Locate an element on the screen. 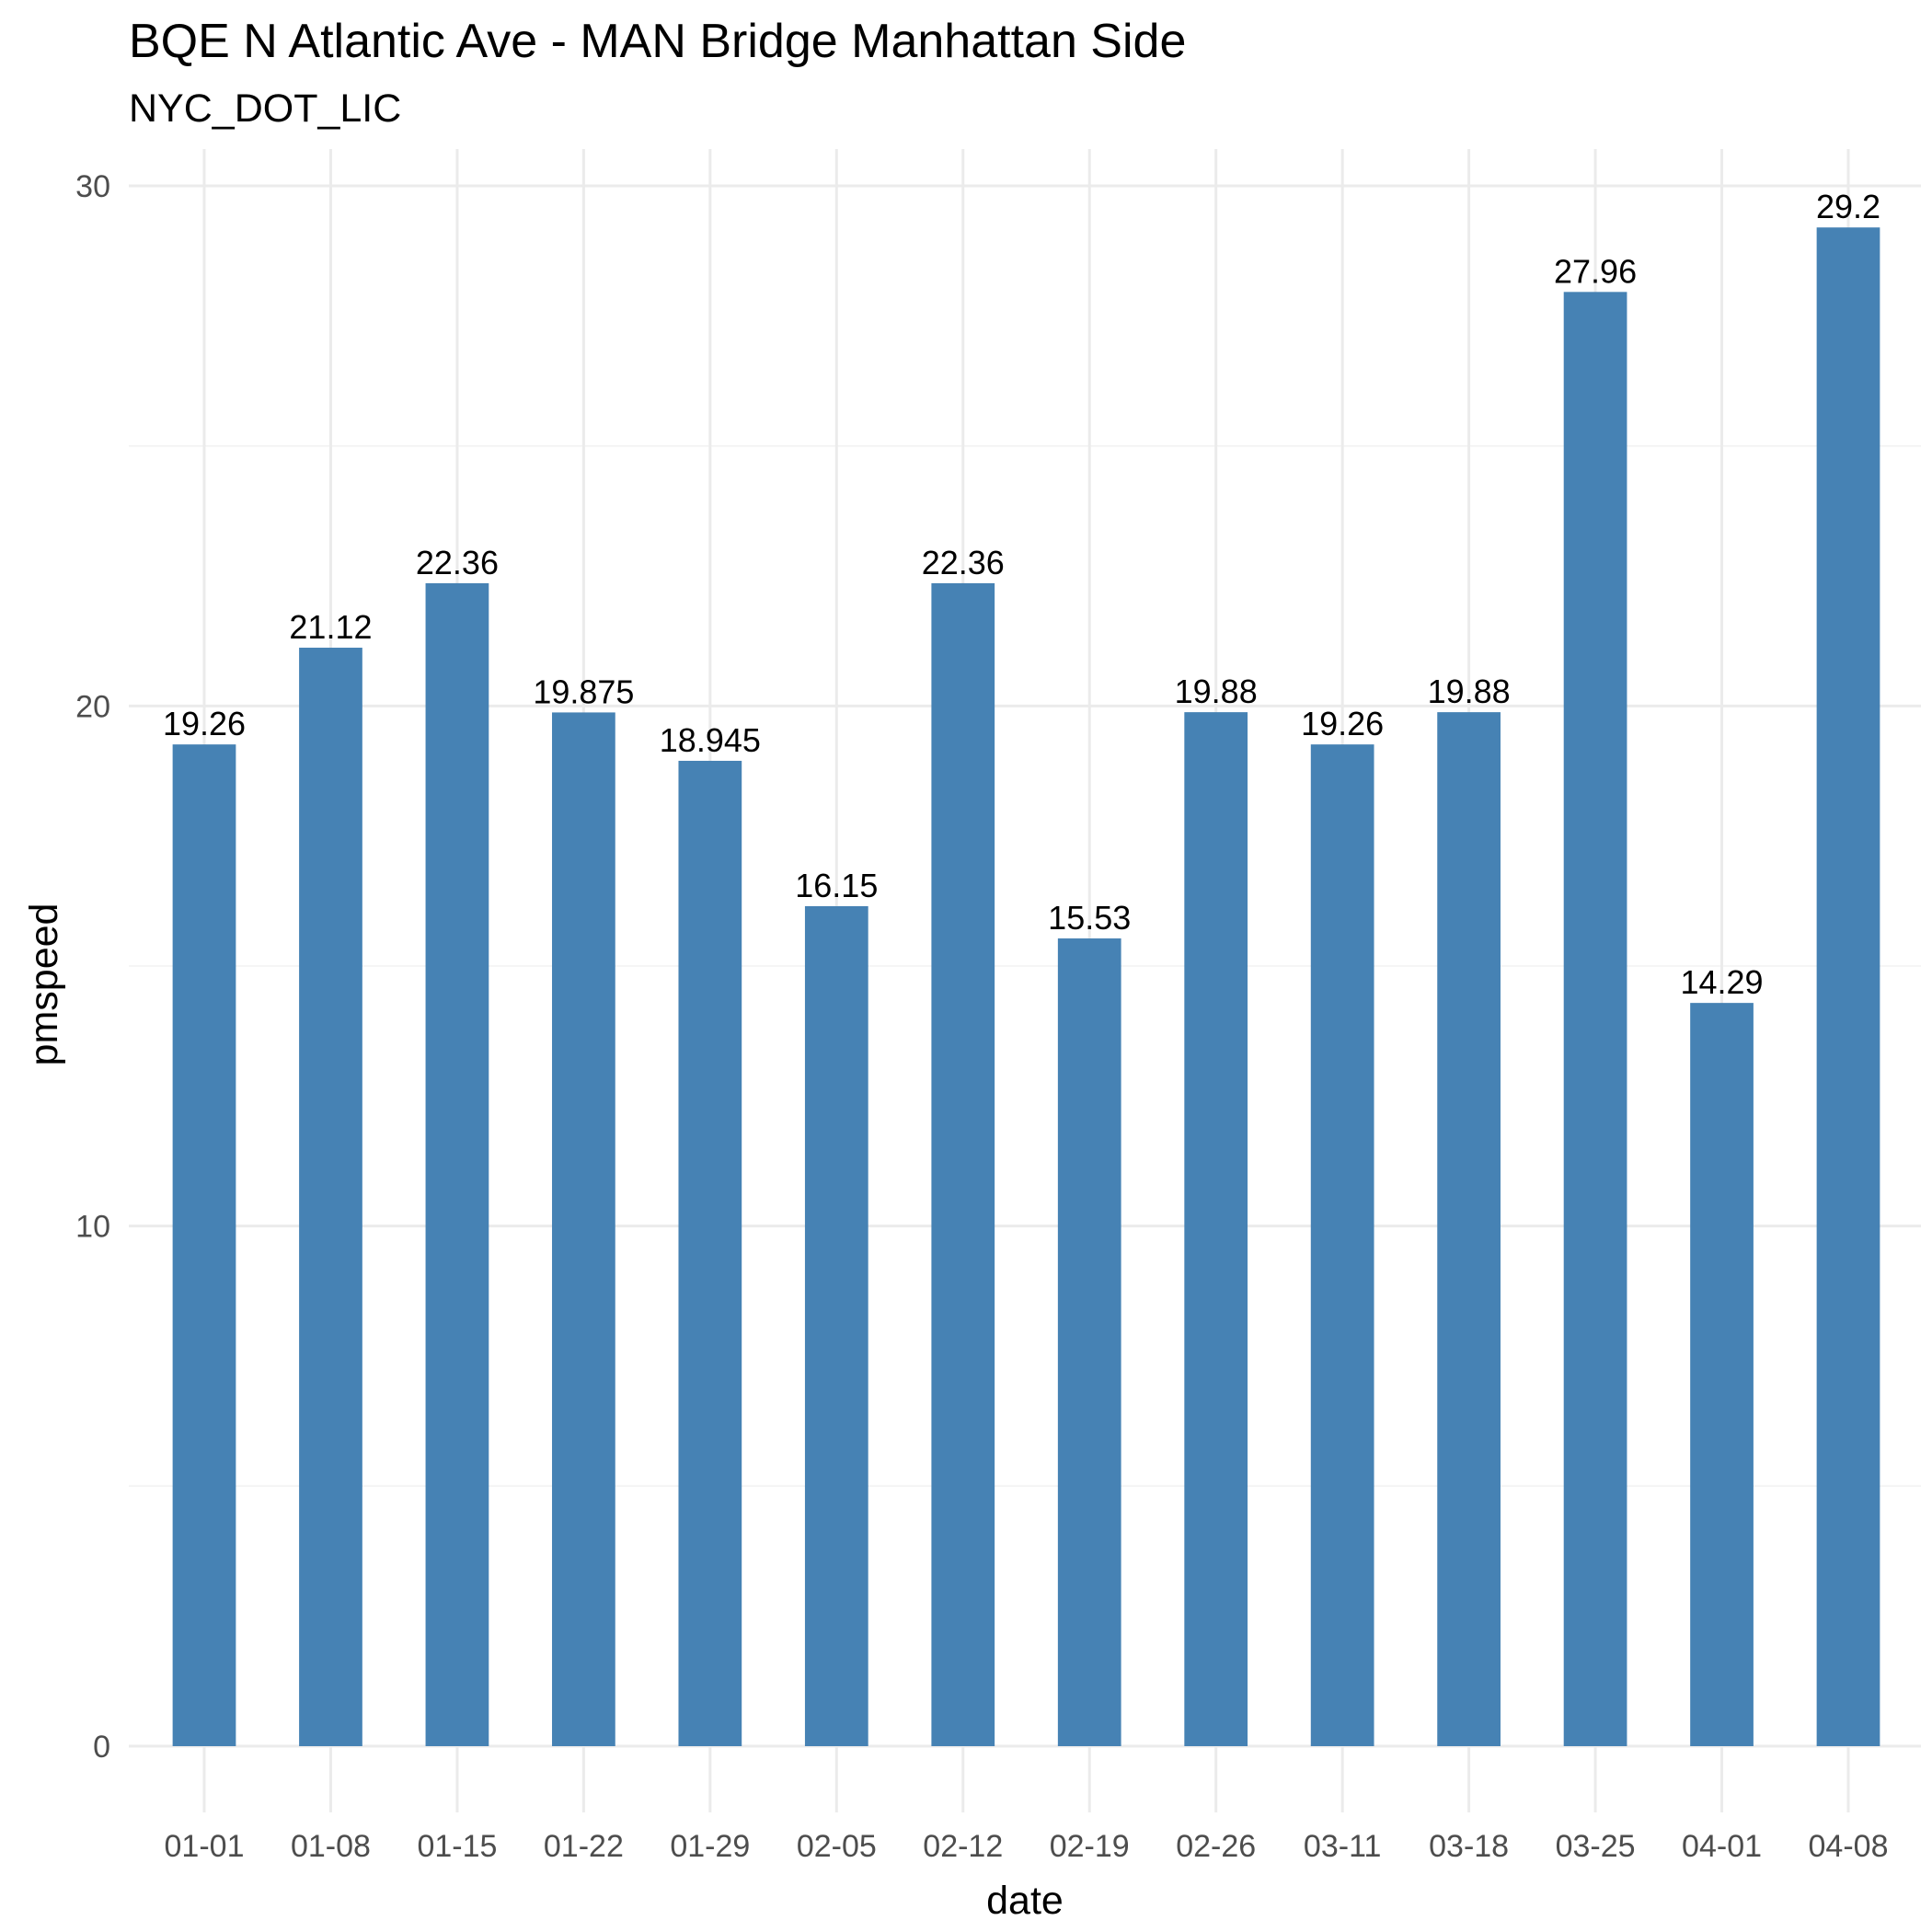  x-tick-label: 03-25 is located at coordinates (1596, 1846).